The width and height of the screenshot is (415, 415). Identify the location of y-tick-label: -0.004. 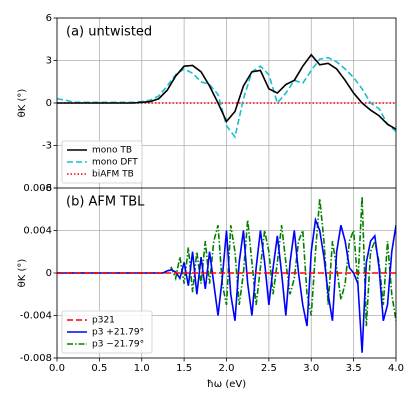
(36, 316).